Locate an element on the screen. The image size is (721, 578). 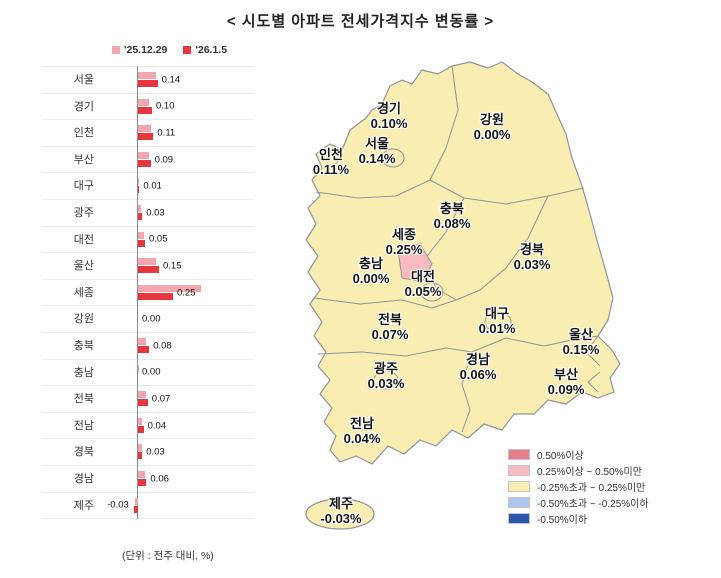
bar-plot-area: 0.01 is located at coordinates (178, 186).